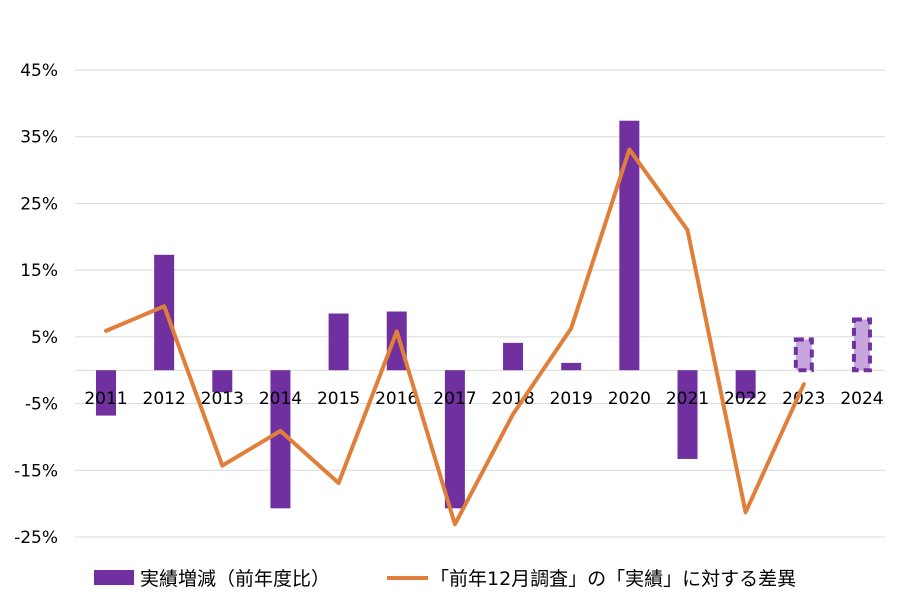  Describe the element at coordinates (280, 439) in the screenshot. I see `bar-2014` at that location.